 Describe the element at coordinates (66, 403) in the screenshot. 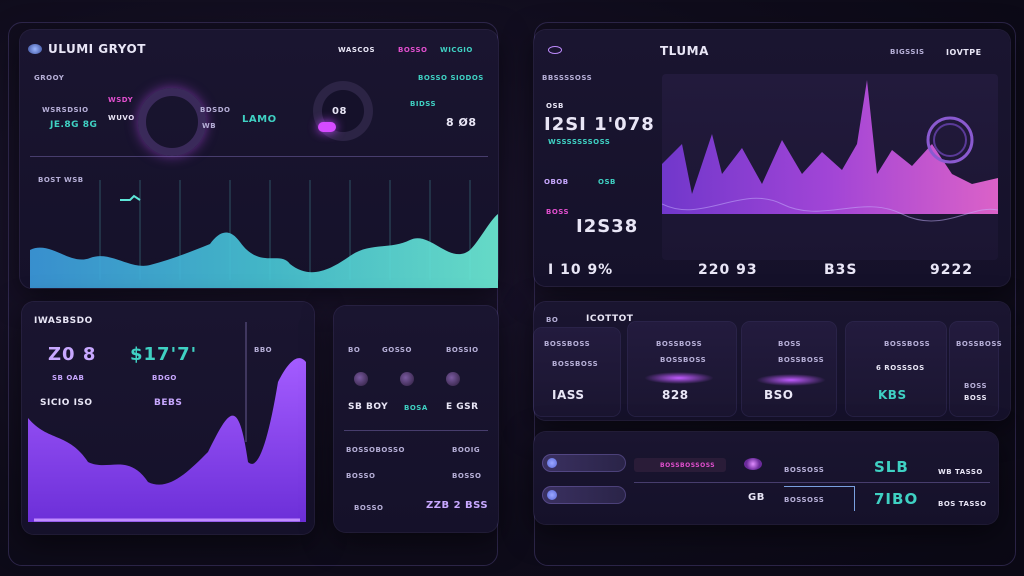

I see `volume-label-c: SICIO ISO` at that location.